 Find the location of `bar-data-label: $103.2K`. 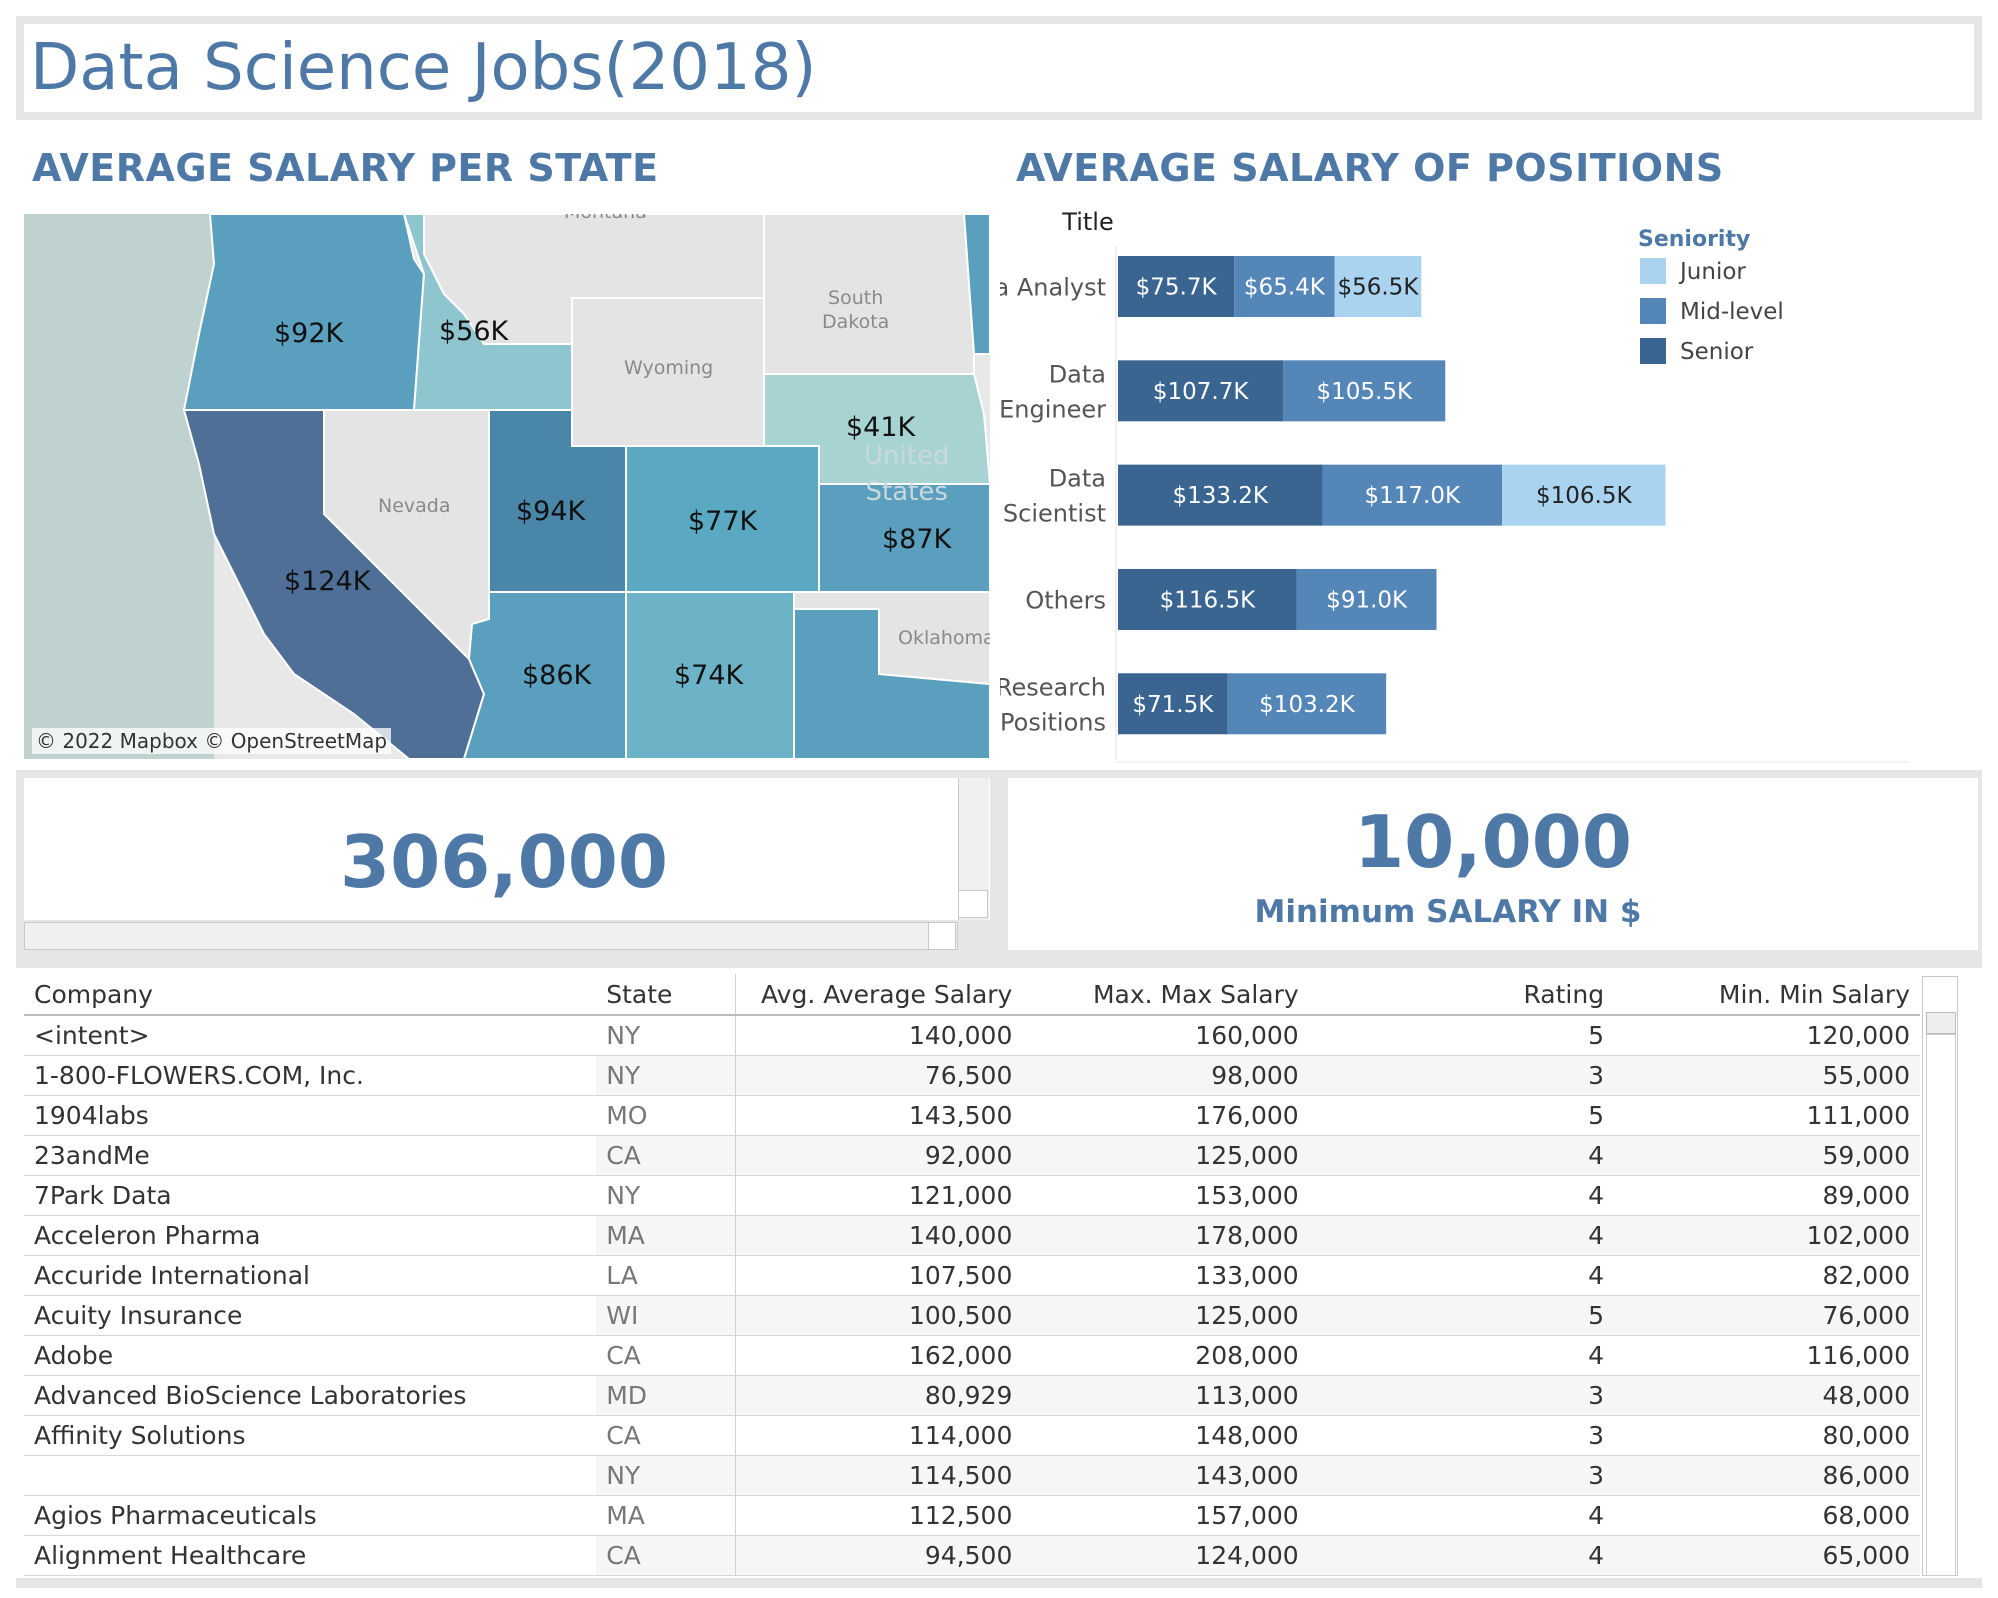

bar-data-label: $103.2K is located at coordinates (1307, 705).